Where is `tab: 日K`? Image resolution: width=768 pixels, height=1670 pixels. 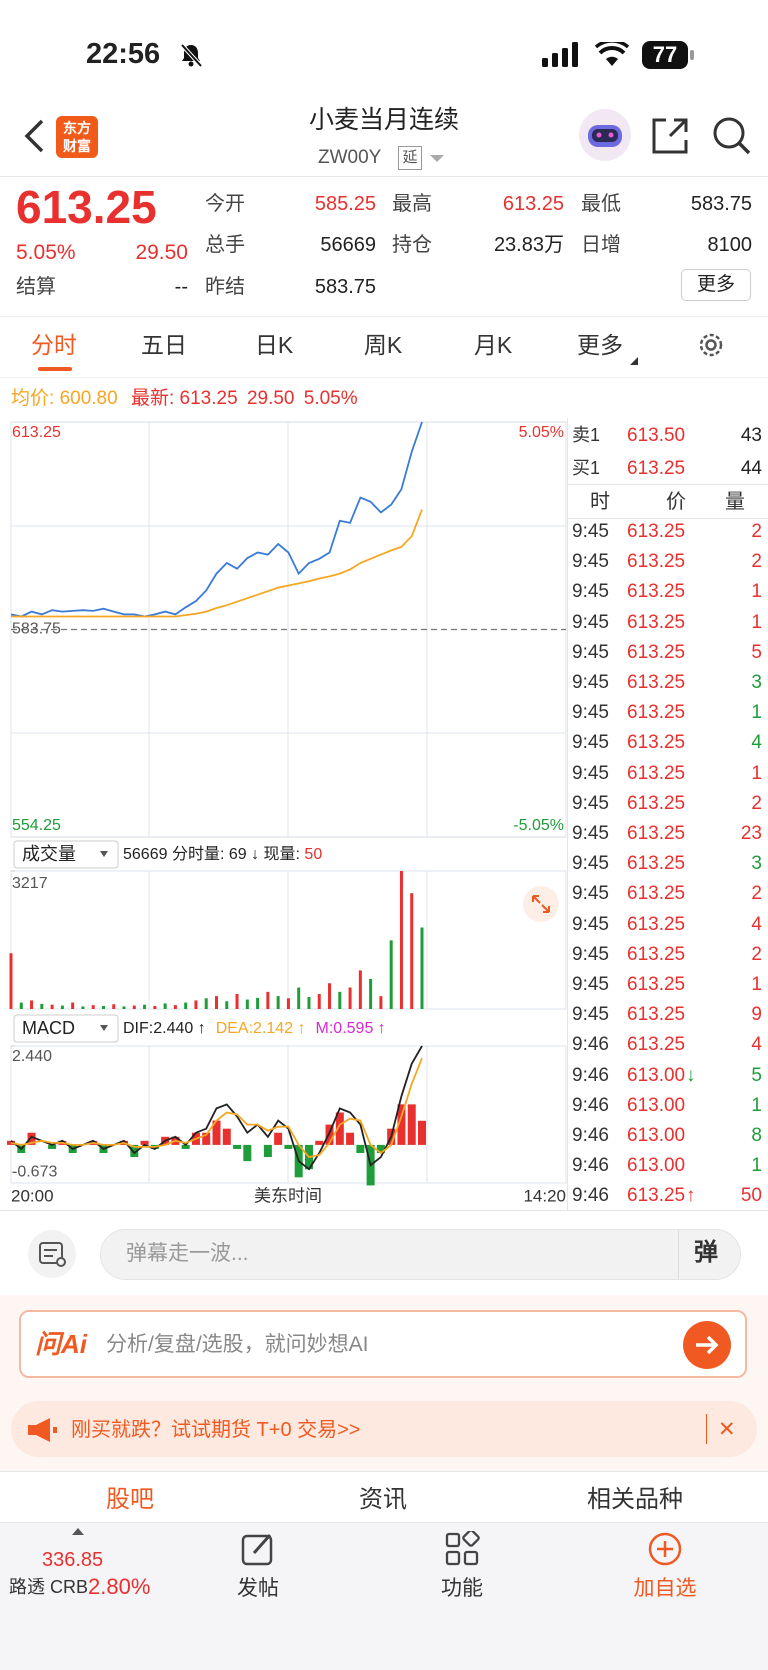
tab: 日K is located at coordinates (274, 345).